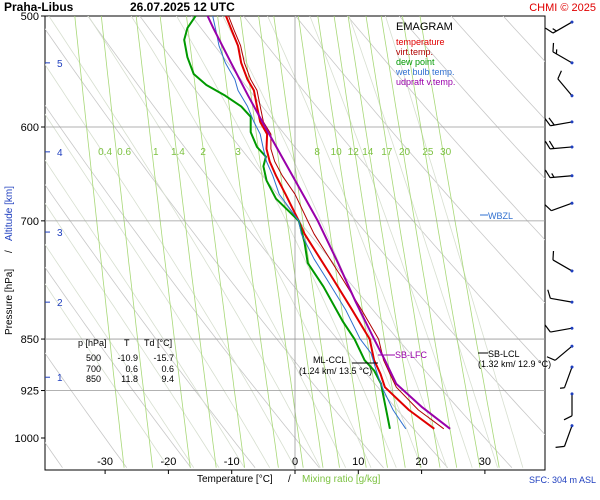 This screenshot has height=500, width=600. What do you see at coordinates (93, 358) in the screenshot?
I see `table-cell: 500` at bounding box center [93, 358].